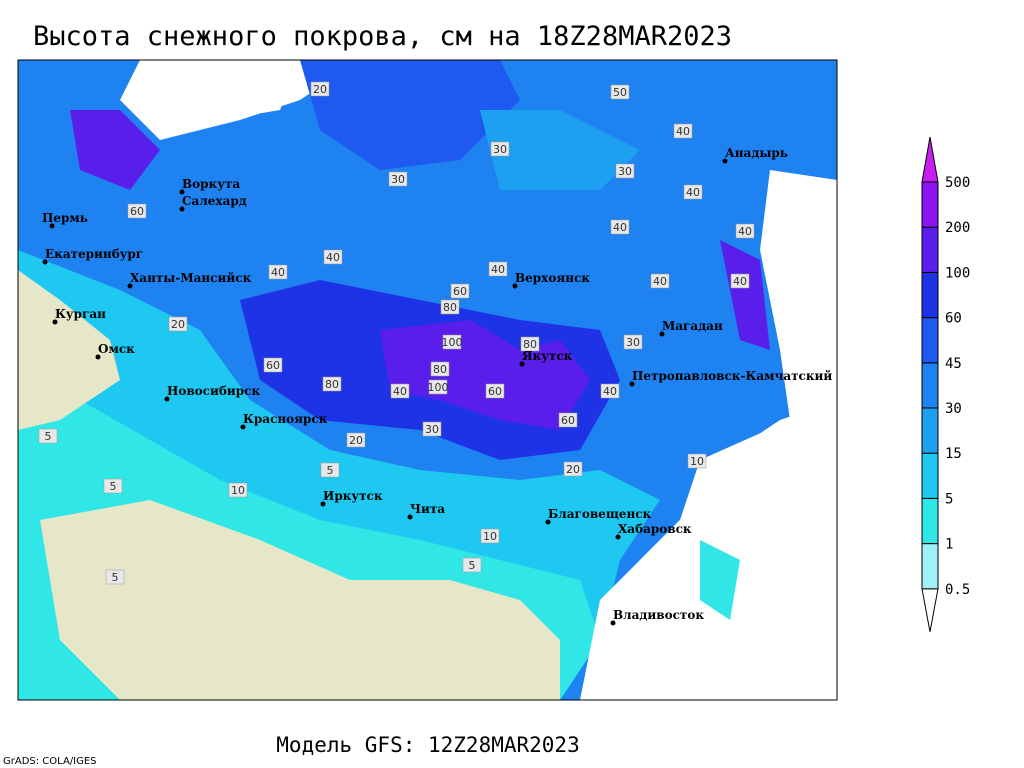  I want to click on footer: Модель GFS: 12Z28MAR2023, so click(427, 745).